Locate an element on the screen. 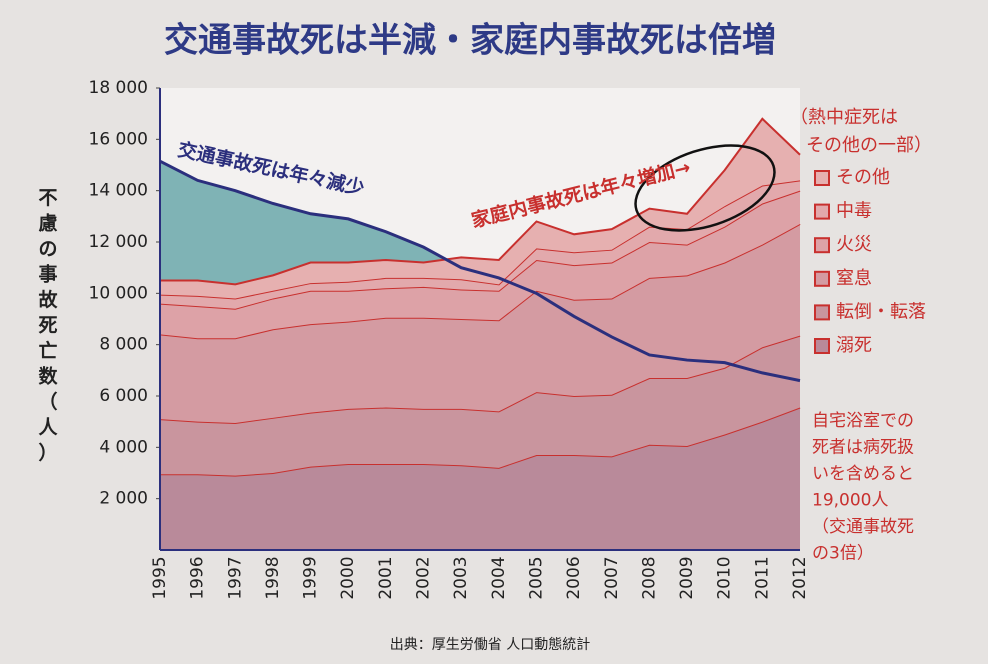 The height and width of the screenshot is (664, 988). annotation: （交通事故死 is located at coordinates (863, 527).